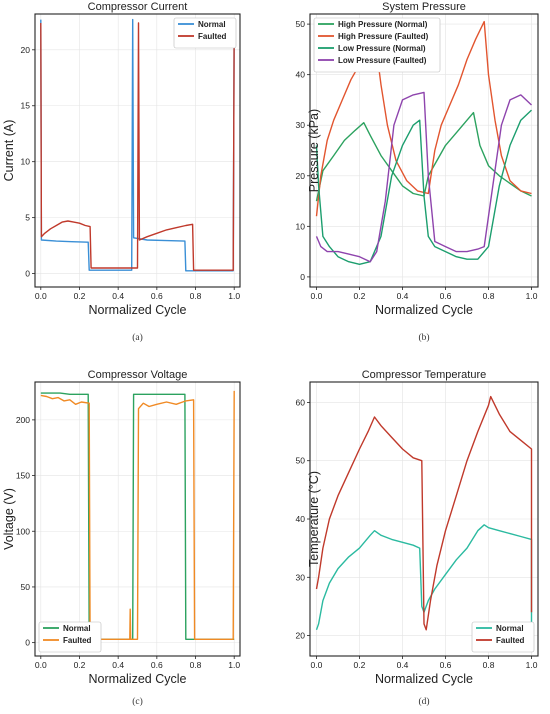 This screenshot has width=550, height=714. I want to click on chart-title: Compressor Voltage, so click(138, 375).